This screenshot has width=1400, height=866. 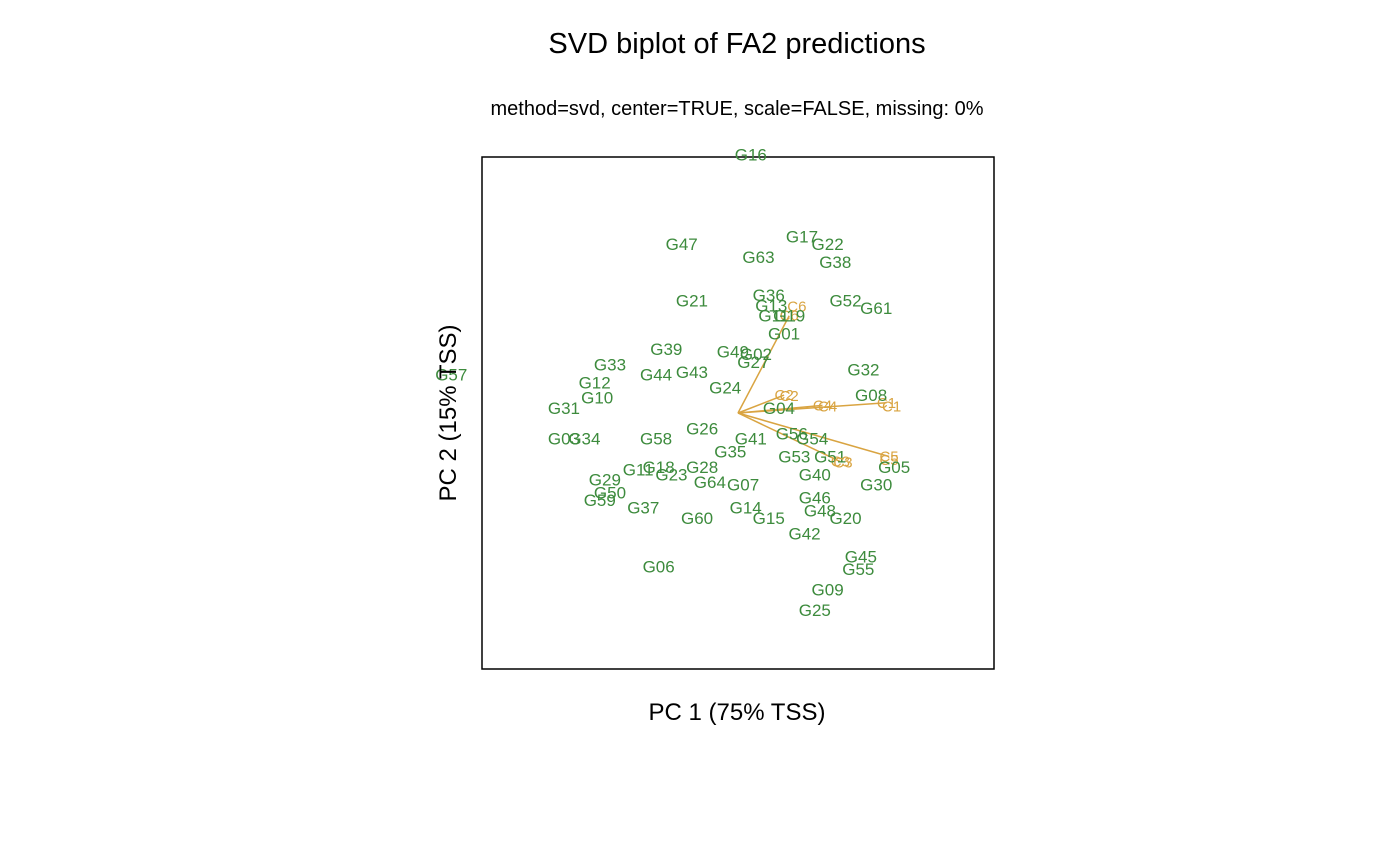 I want to click on genotype-label-g17: G17, so click(x=802, y=236).